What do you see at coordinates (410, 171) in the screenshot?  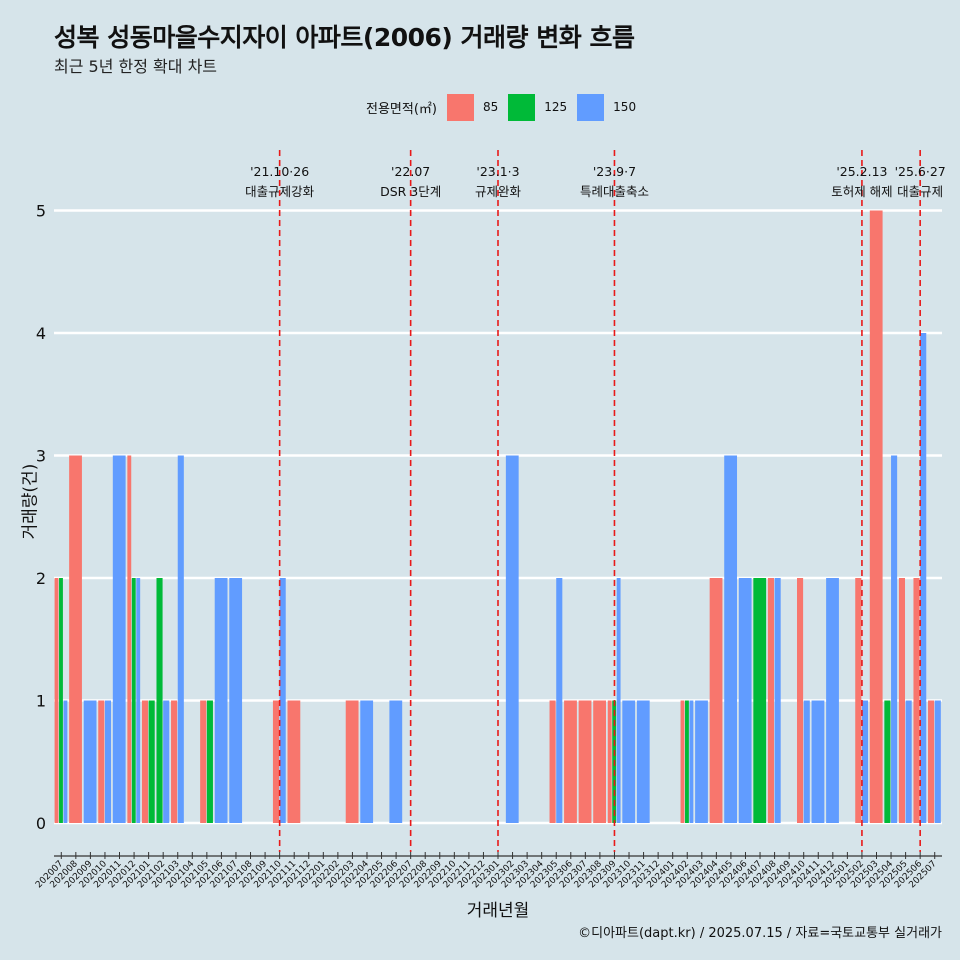 I see `annotation-date: '22.07` at bounding box center [410, 171].